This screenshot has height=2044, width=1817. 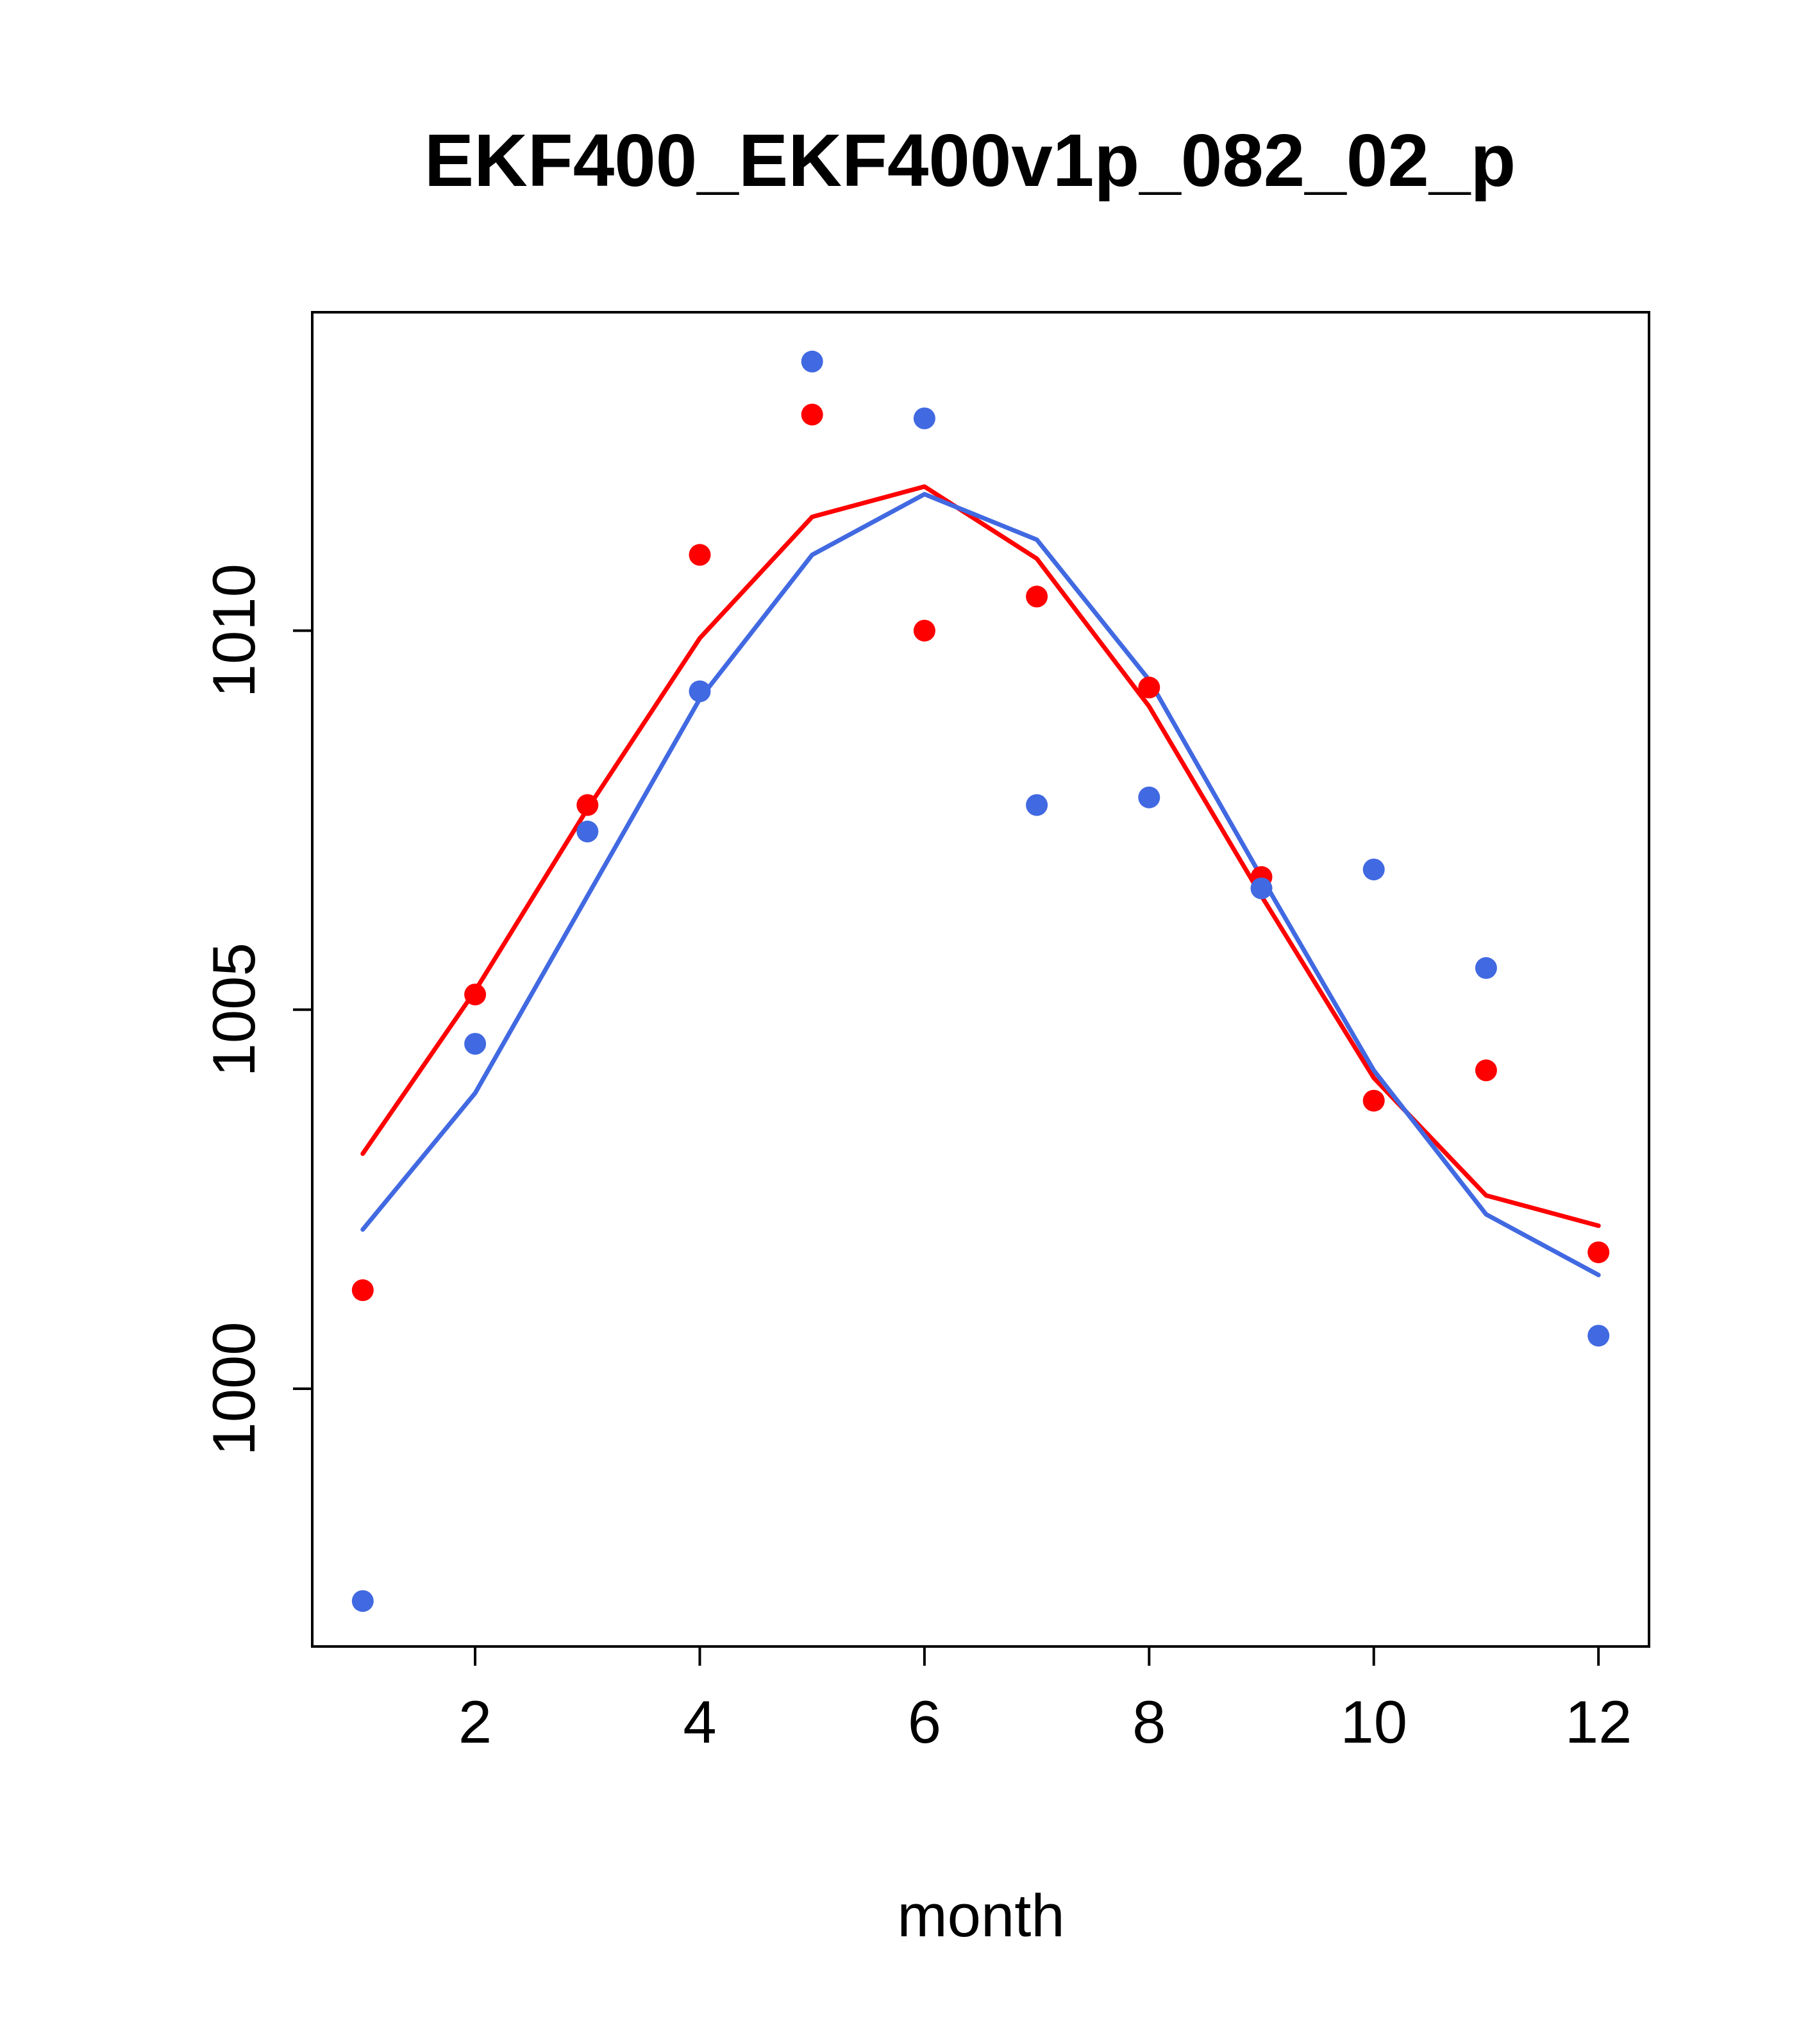 I want to click on x-tick-label: 6, so click(x=924, y=1721).